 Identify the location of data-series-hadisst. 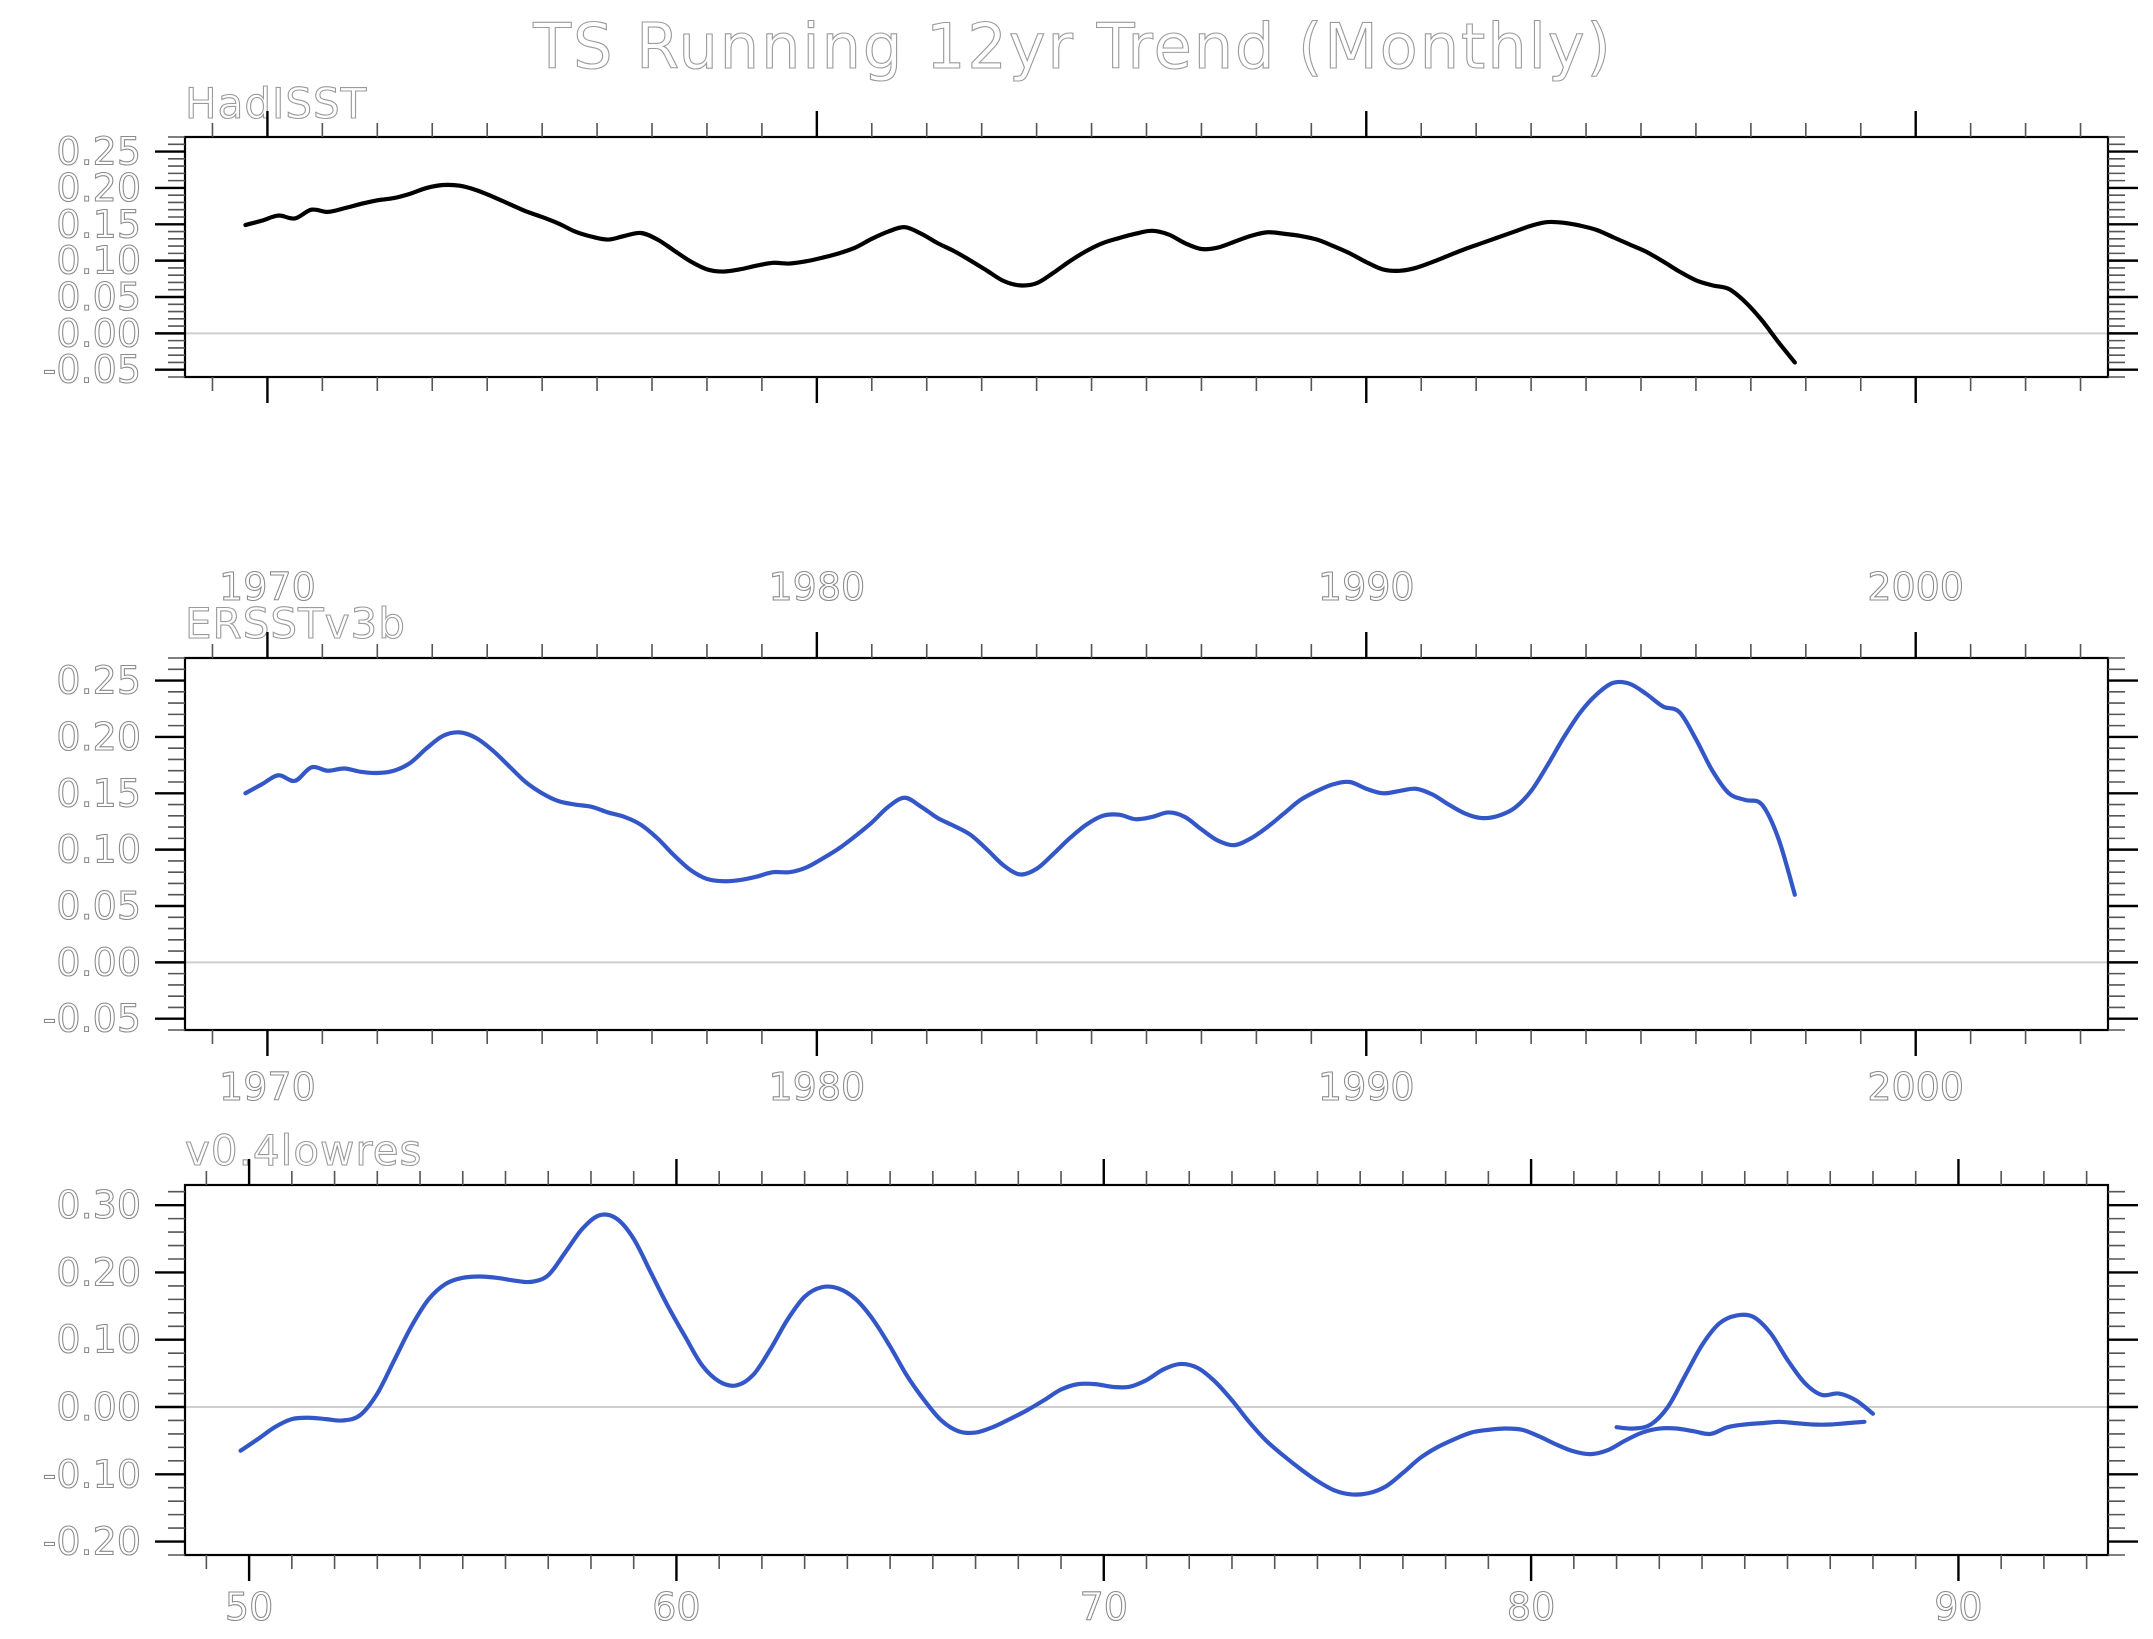
(1020, 273).